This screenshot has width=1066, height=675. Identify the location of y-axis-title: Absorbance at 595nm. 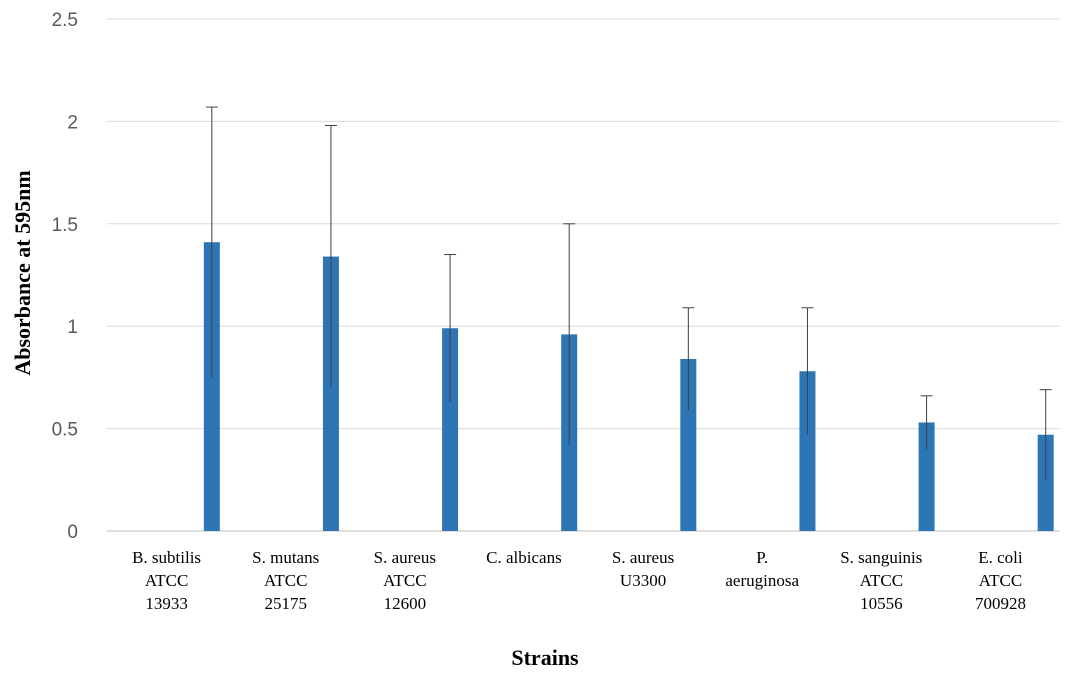
(22, 272).